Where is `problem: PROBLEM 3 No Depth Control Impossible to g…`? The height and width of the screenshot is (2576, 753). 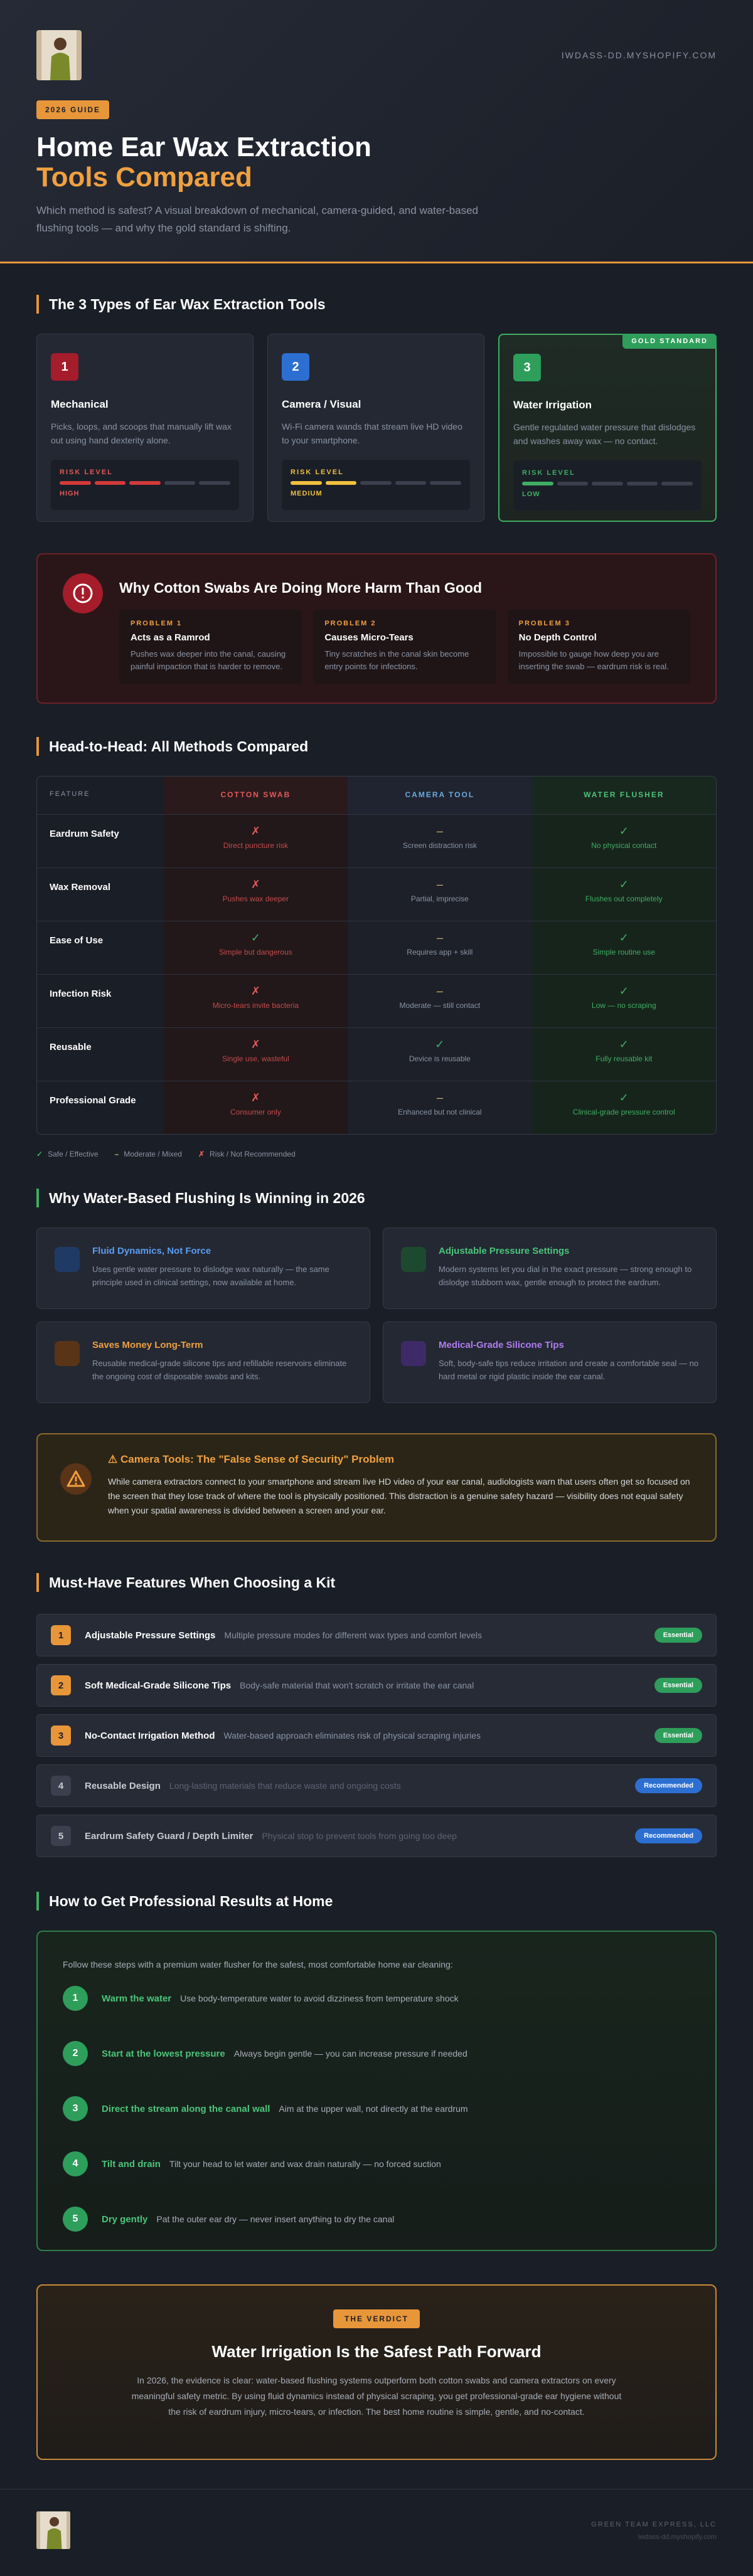 problem: PROBLEM 3 No Depth Control Impossible to g… is located at coordinates (598, 647).